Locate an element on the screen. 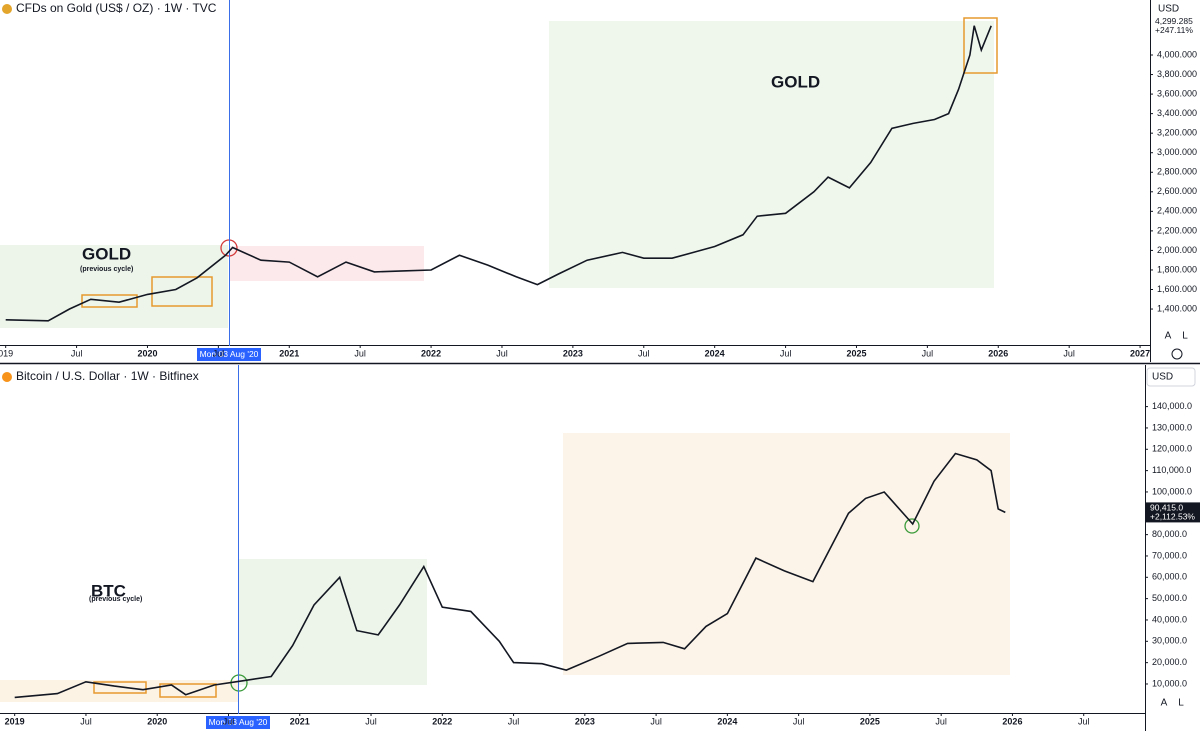 Image resolution: width=1200 pixels, height=736 pixels. y-tick-label: 2,800.000 is located at coordinates (1177, 172).